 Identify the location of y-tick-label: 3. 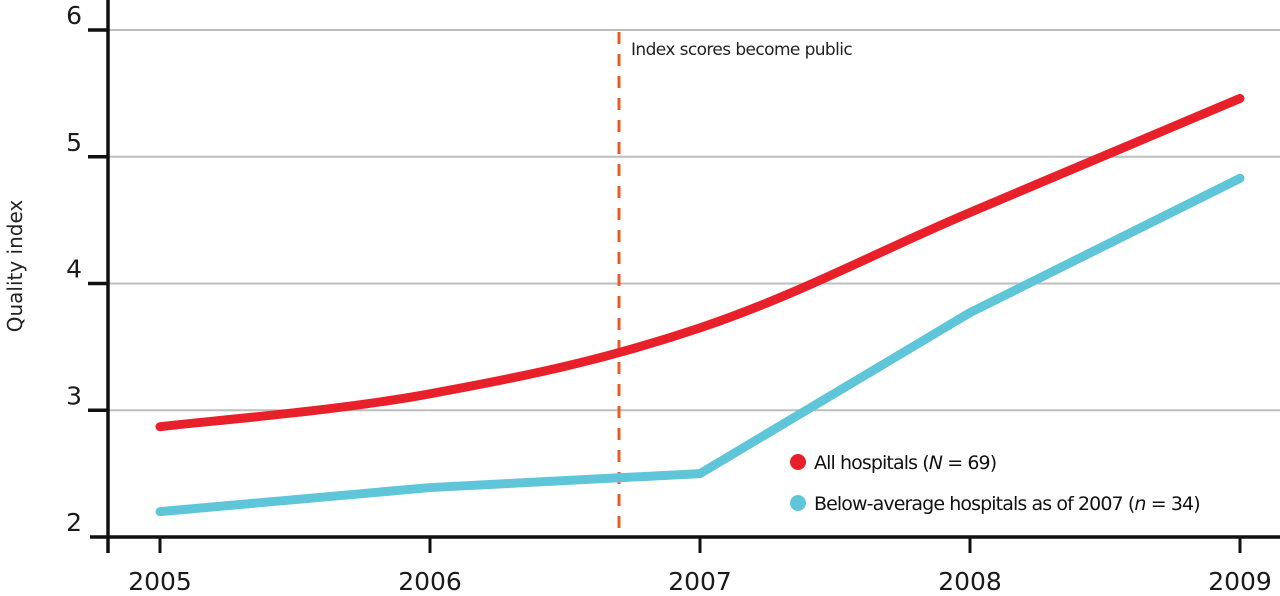
(74, 395).